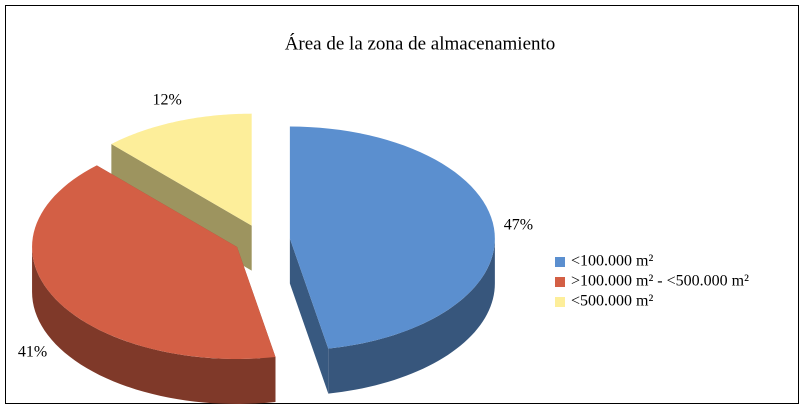  Describe the element at coordinates (660, 281) in the screenshot. I see `legend-label: >100.000 m² - <500.000 m²` at that location.